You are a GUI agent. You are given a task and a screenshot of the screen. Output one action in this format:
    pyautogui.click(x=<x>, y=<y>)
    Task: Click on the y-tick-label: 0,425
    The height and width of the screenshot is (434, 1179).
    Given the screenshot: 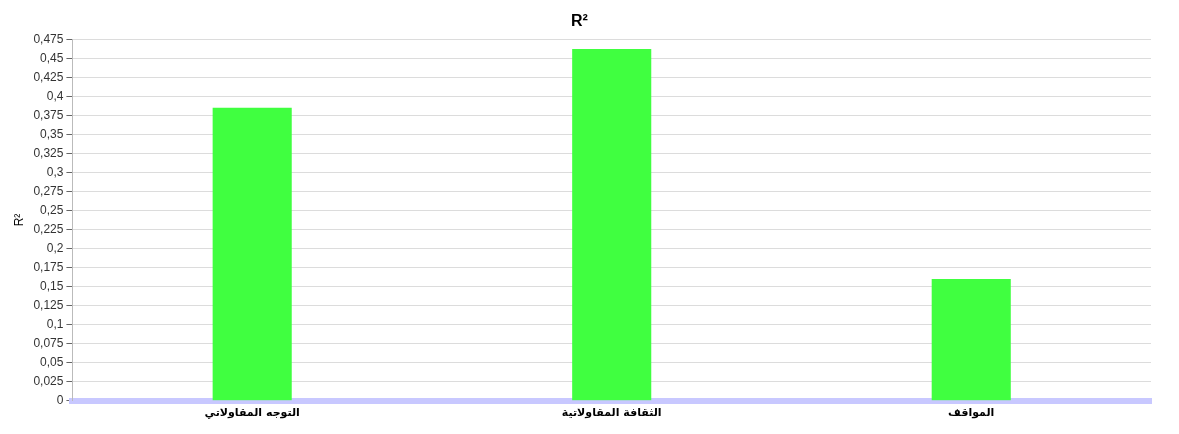 What is the action you would take?
    pyautogui.click(x=48, y=76)
    